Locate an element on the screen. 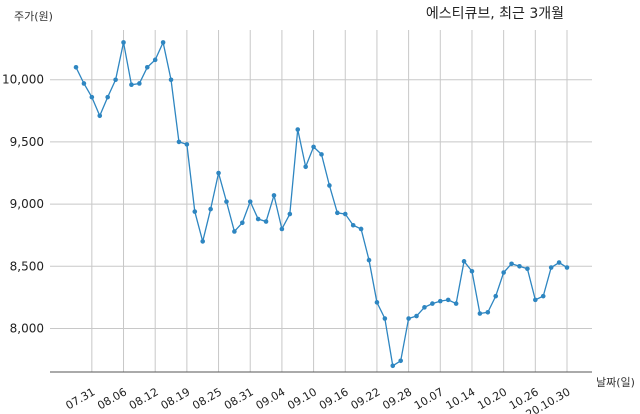 Image resolution: width=640 pixels, height=414 pixels. x-tick-label: 07.31 is located at coordinates (81, 398).